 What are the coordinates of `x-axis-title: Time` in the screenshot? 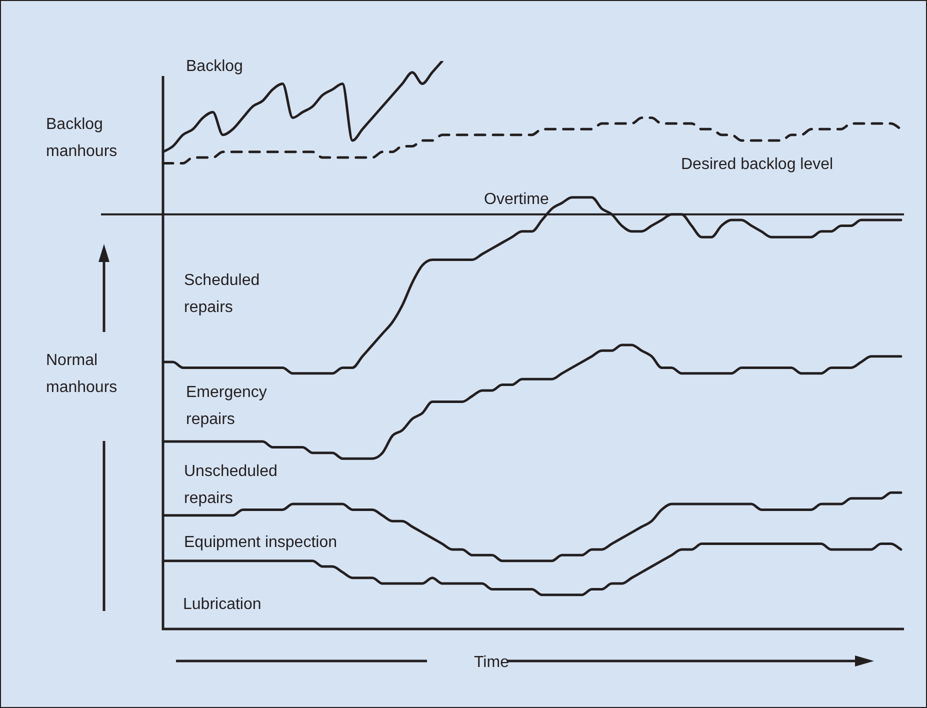 It's located at (491, 663).